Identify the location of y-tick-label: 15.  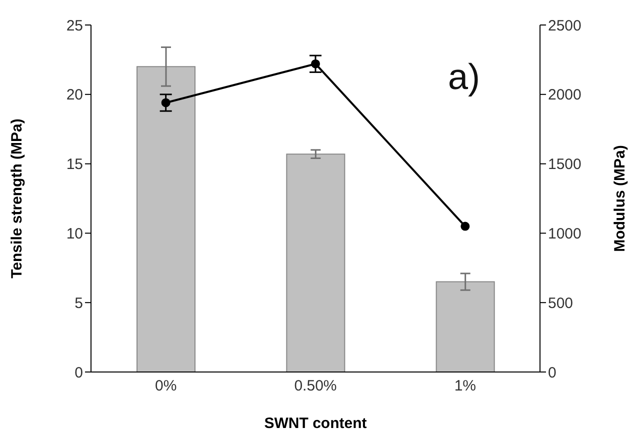
(74, 165).